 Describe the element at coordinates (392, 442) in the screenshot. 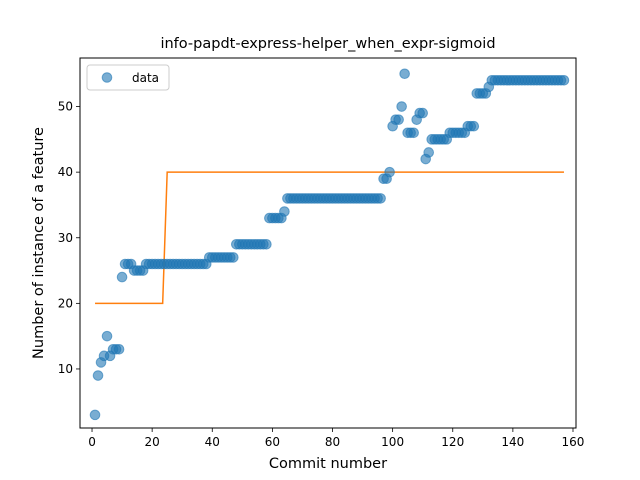

I see `x-tick-label: 100` at that location.